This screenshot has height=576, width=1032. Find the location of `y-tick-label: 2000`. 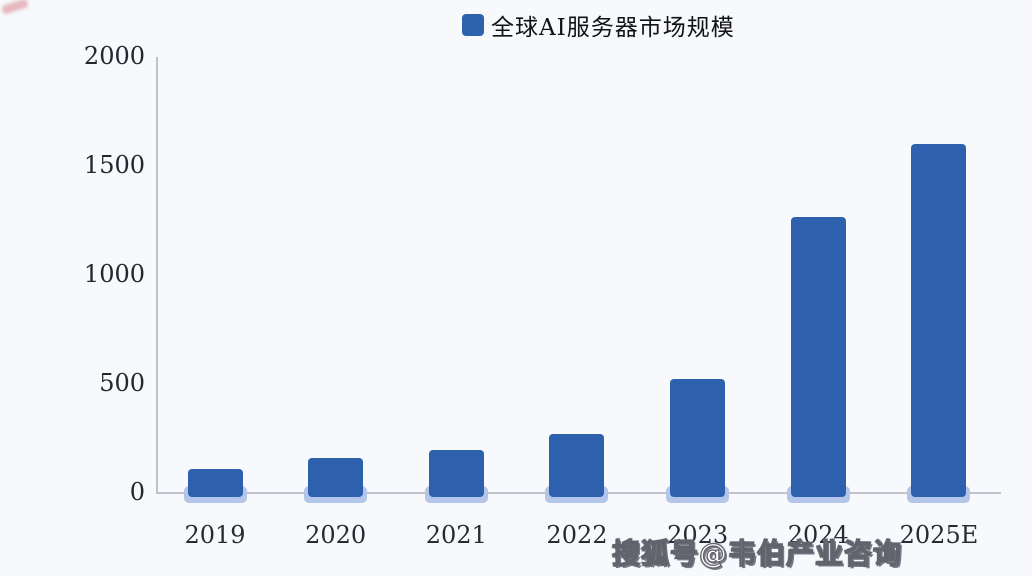

y-tick-label: 2000 is located at coordinates (114, 56).